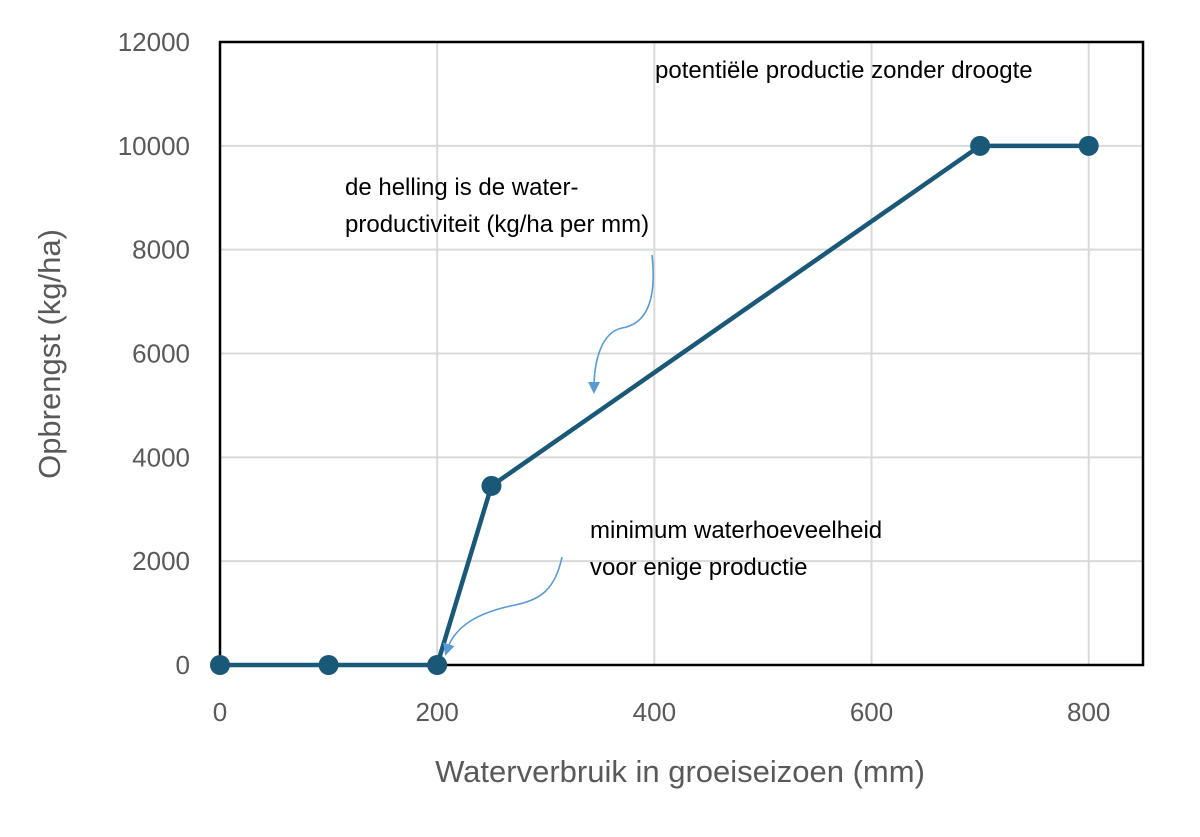  I want to click on x-tick-label: 200, so click(436, 712).